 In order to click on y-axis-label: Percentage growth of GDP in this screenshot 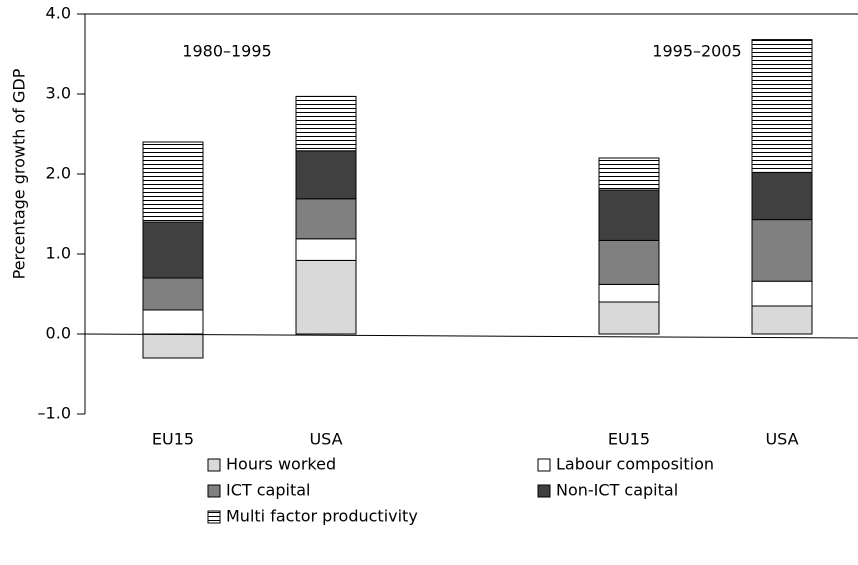, I will do `click(19, 173)`.